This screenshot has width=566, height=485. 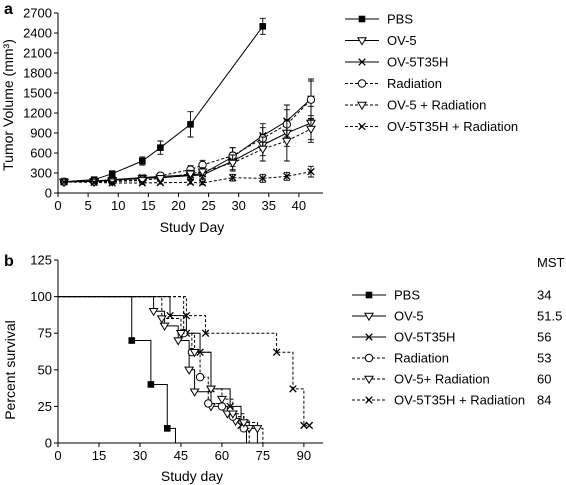 What do you see at coordinates (41, 173) in the screenshot?
I see `panel-a-y-tick-label: 300` at bounding box center [41, 173].